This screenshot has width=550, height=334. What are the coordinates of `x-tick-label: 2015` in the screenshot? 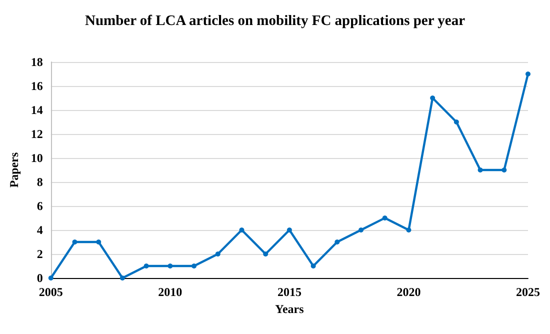 It's located at (289, 292).